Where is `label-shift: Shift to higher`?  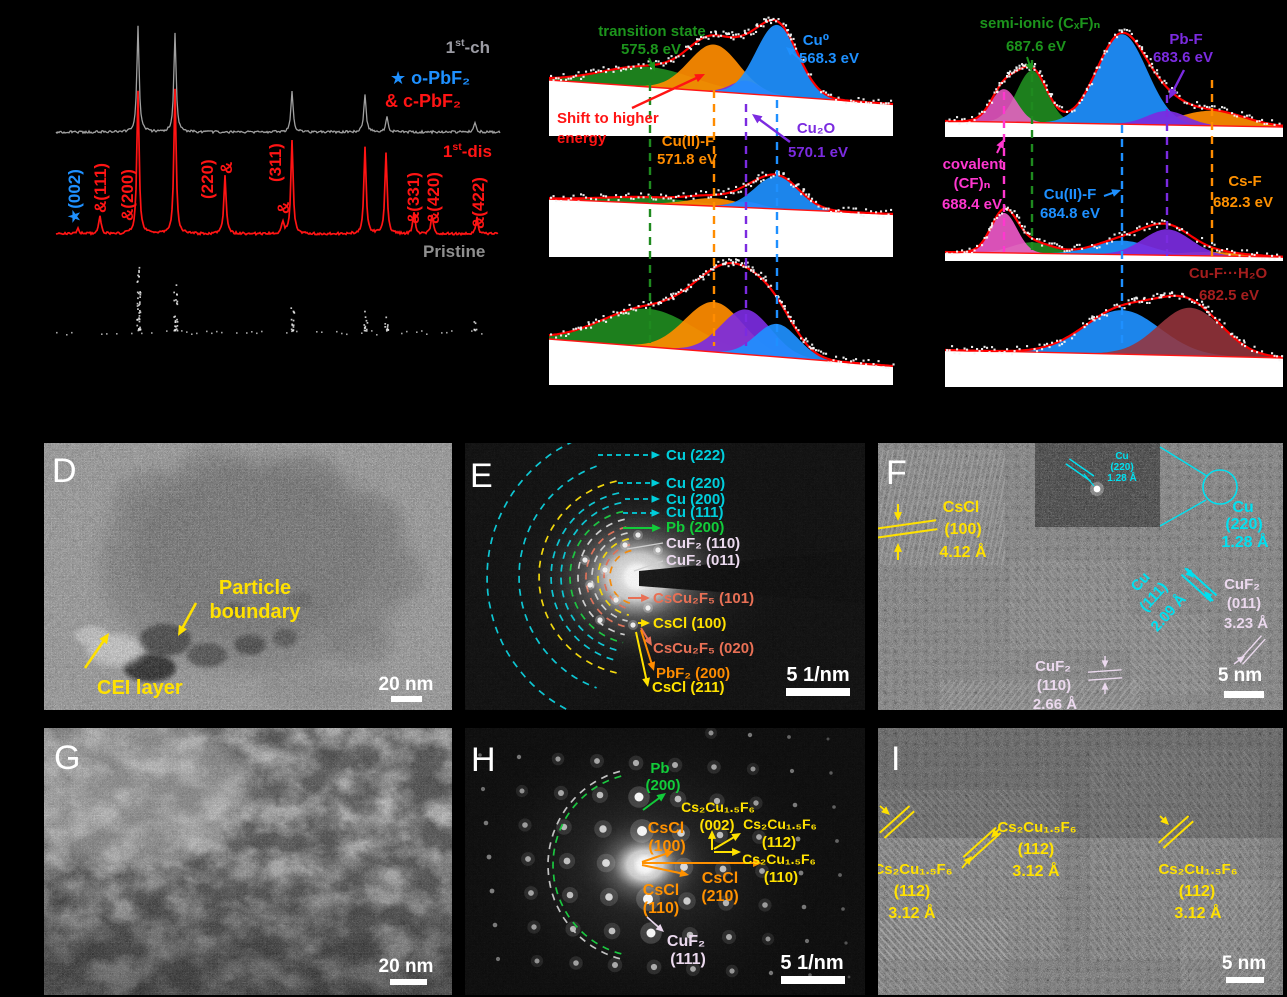
label-shift: Shift to higher is located at coordinates (608, 118).